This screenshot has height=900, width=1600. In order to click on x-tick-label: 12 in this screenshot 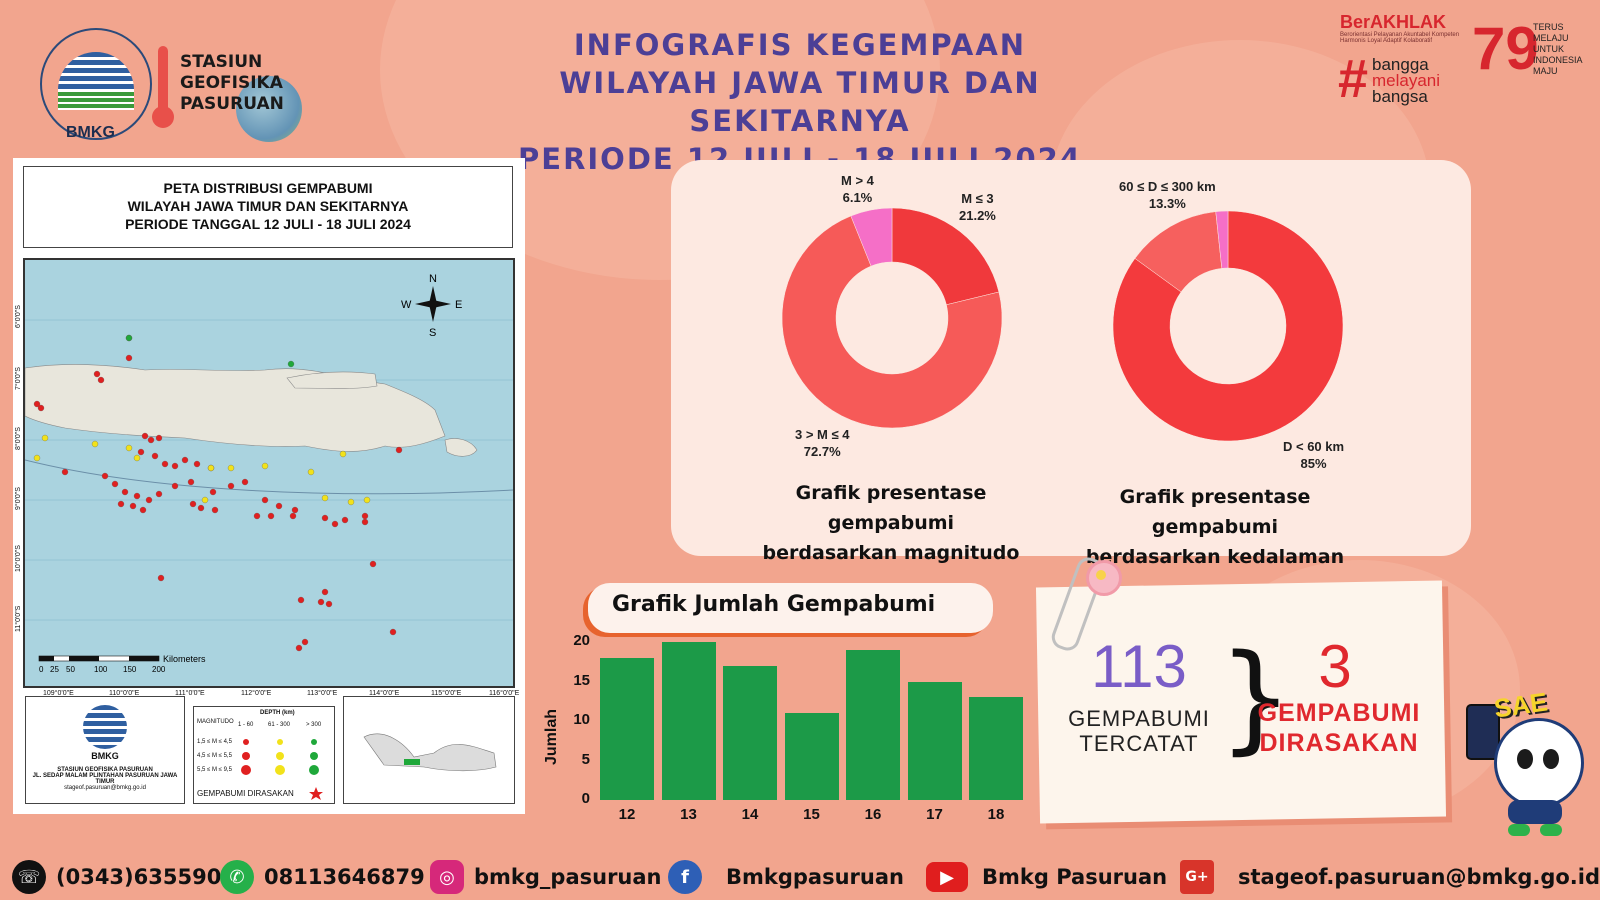, I will do `click(627, 814)`.